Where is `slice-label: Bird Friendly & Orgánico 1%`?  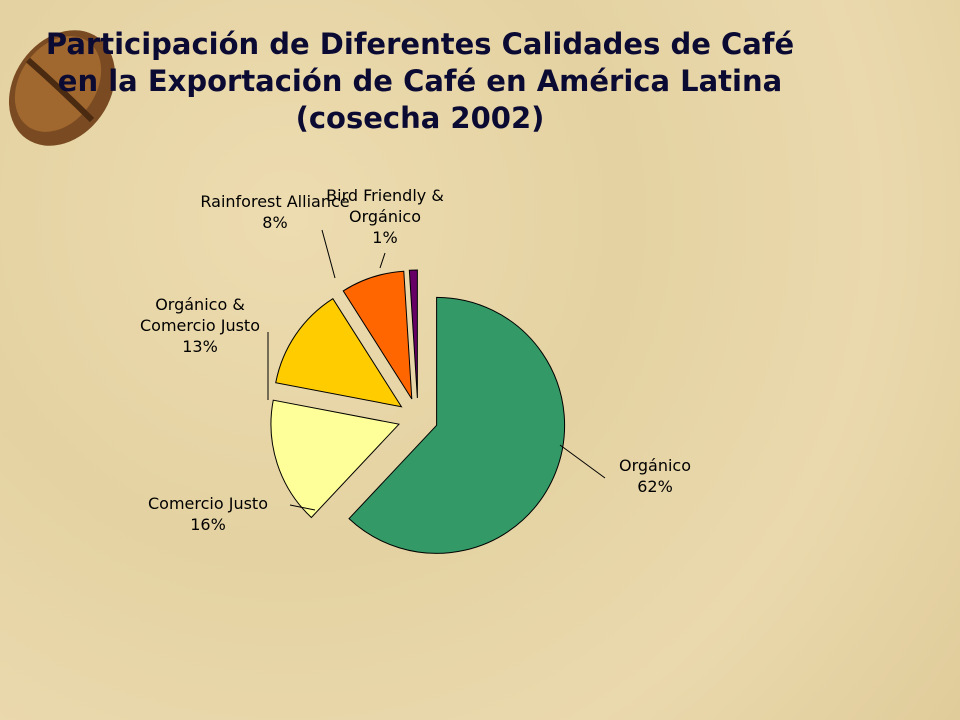
slice-label: Bird Friendly & Orgánico 1% is located at coordinates (385, 217).